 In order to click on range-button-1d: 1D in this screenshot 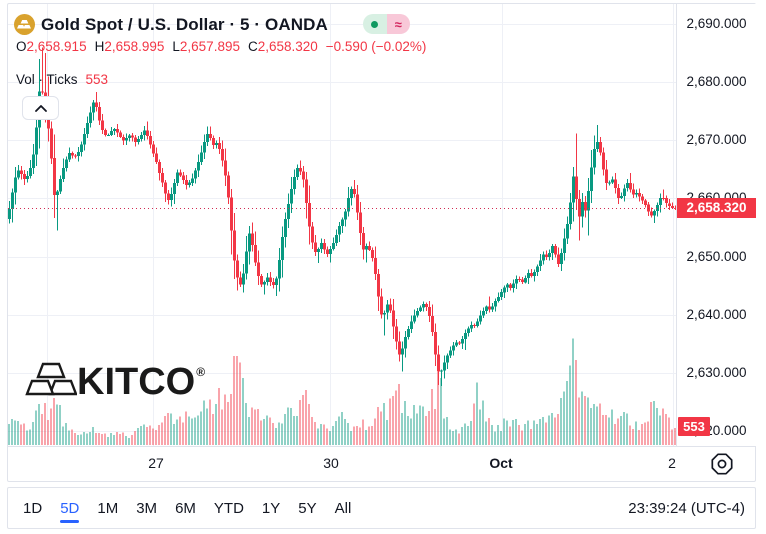, I will do `click(32, 508)`.